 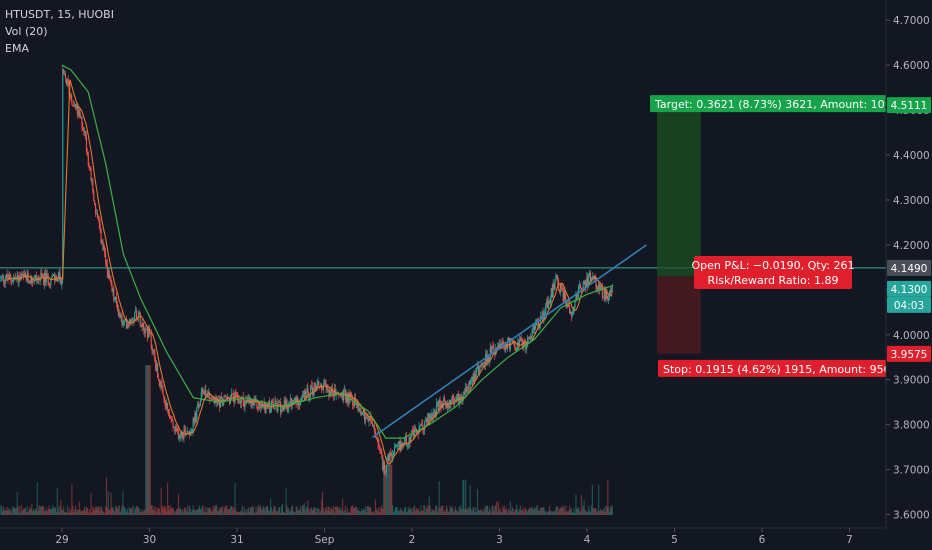 I want to click on time-tick-label: 2, so click(x=412, y=540).